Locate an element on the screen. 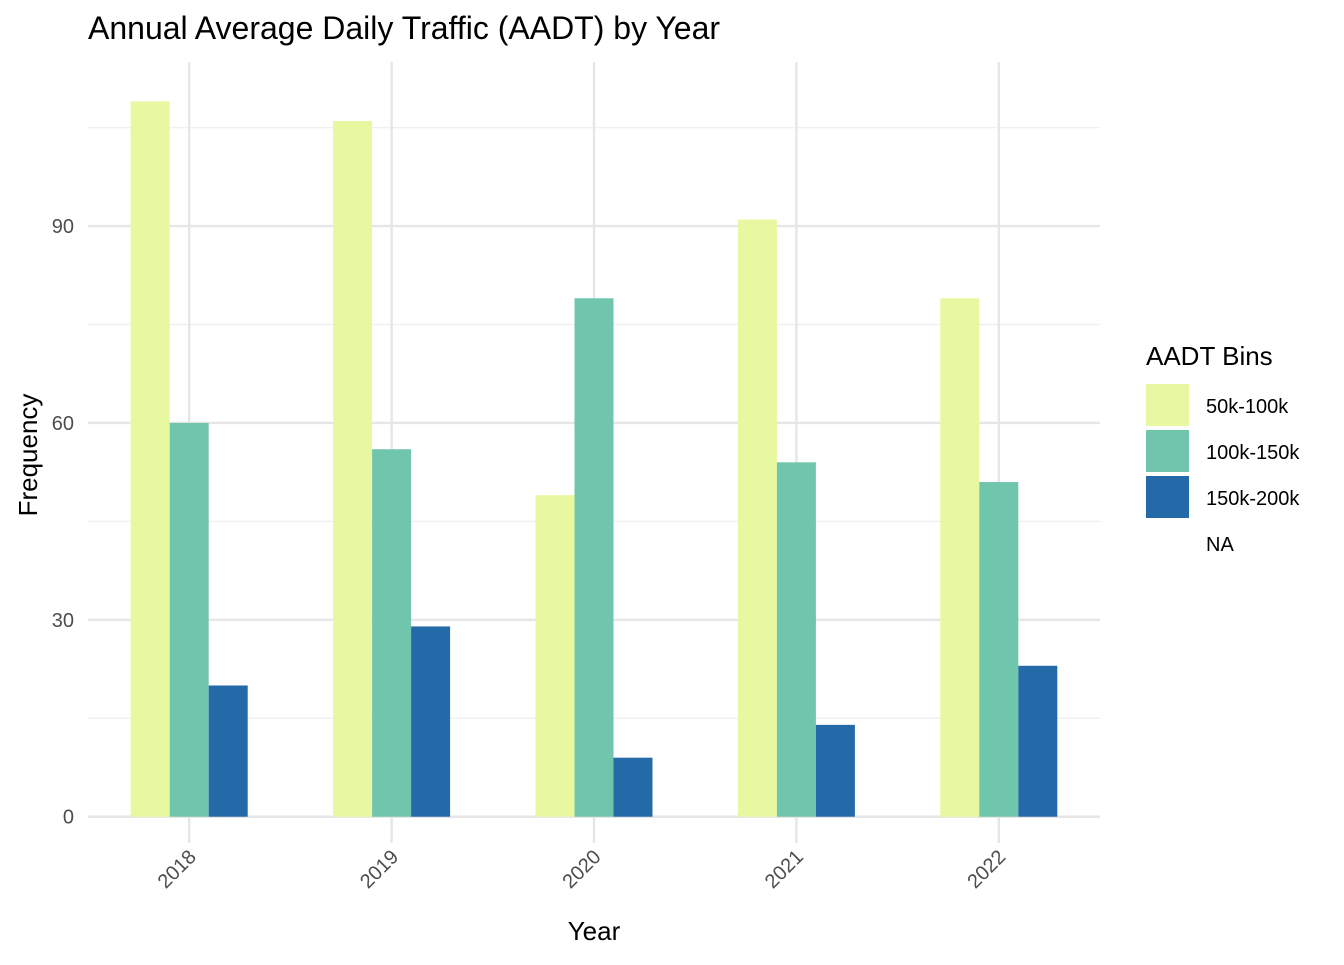 This screenshot has height=965, width=1344. legend-key-50k-100k is located at coordinates (1167, 405).